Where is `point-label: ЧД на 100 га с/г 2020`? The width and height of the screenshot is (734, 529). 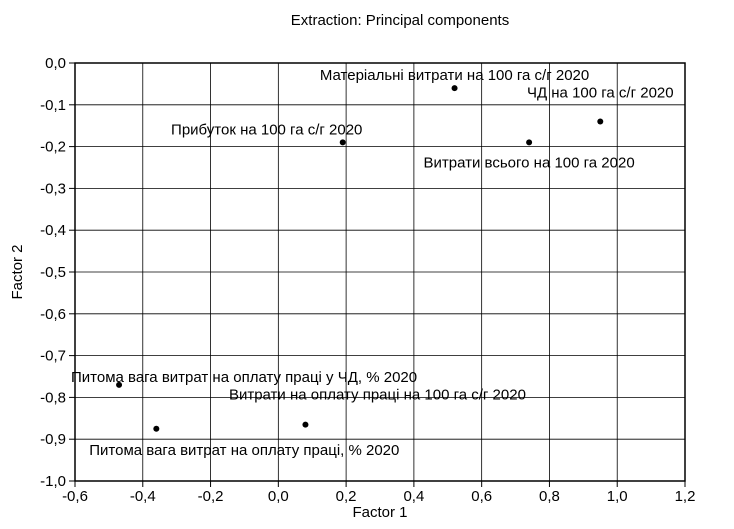 point-label: ЧД на 100 га с/г 2020 is located at coordinates (600, 93).